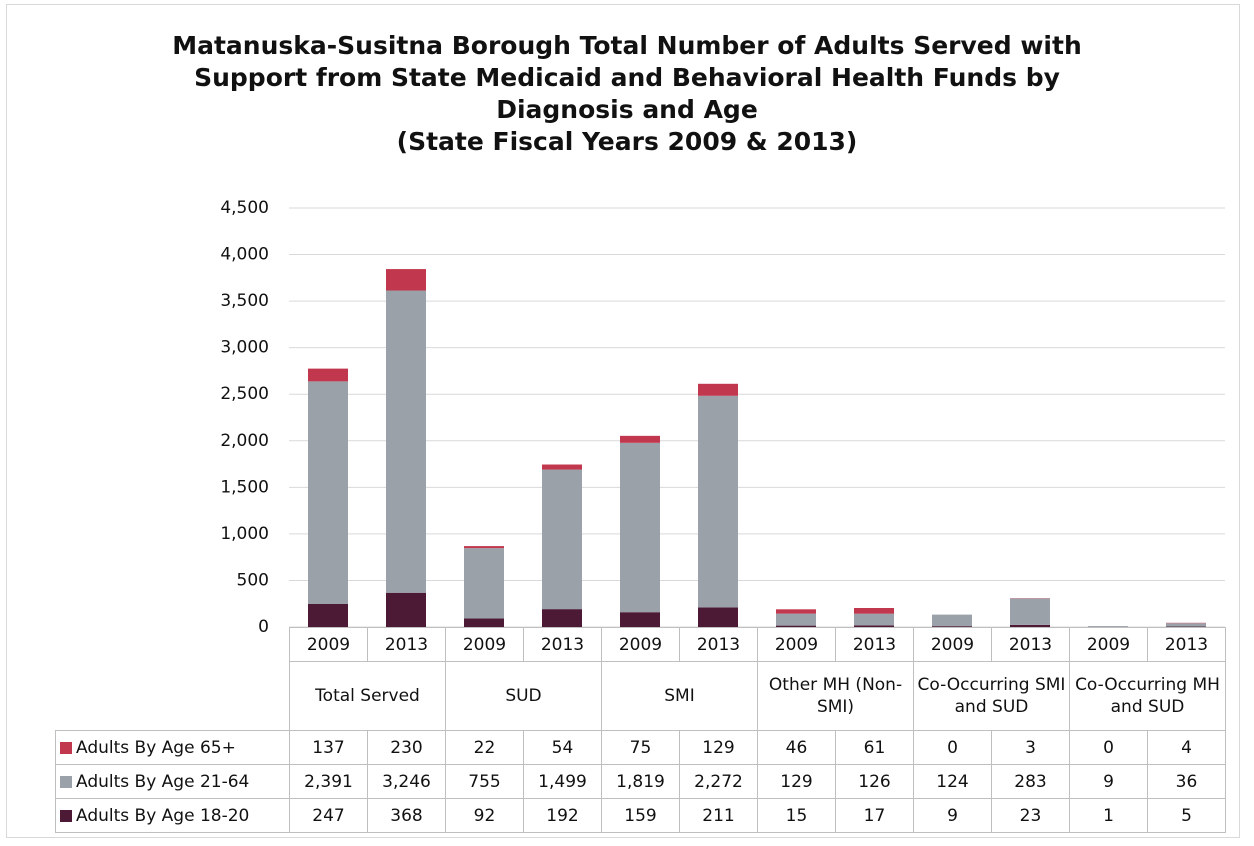 The image size is (1254, 846). I want to click on data-cell: 126, so click(874, 781).